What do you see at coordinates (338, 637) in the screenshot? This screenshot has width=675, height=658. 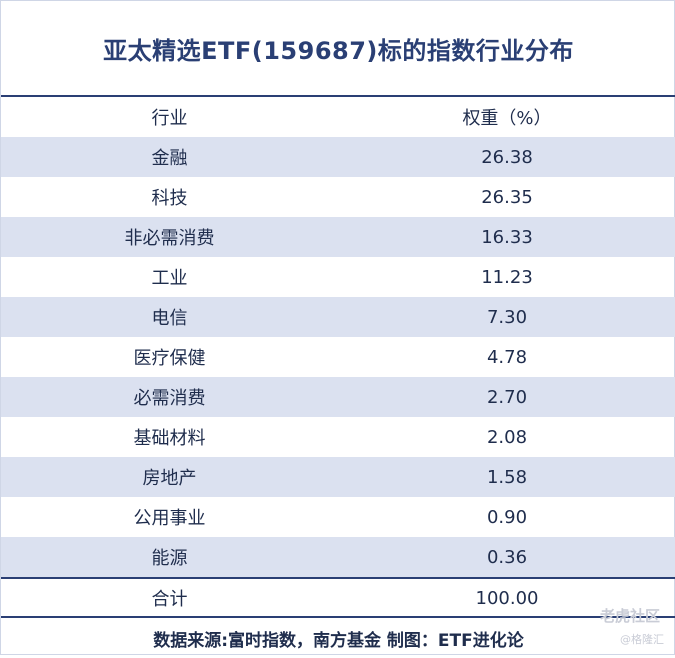 I see `source-footer: 数据来源:富时指数，南方基金 制图：ETF进化论` at bounding box center [338, 637].